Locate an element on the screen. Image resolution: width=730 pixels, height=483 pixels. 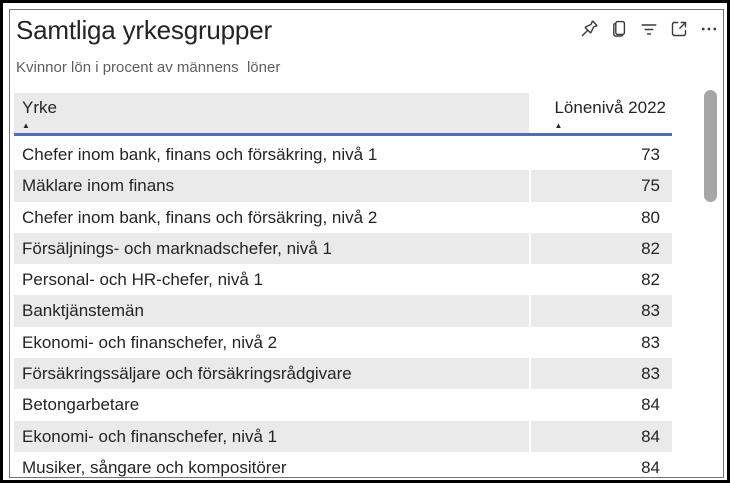
copy-icon is located at coordinates (619, 29).